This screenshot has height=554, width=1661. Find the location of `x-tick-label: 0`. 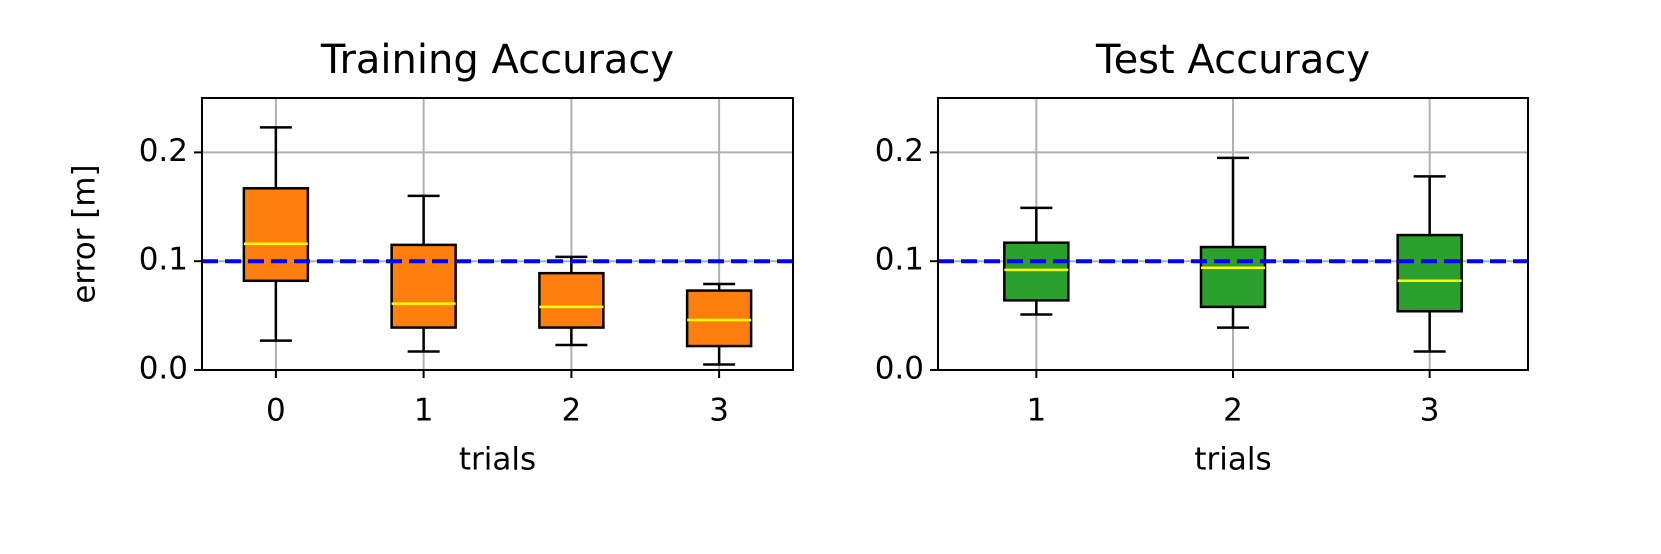

x-tick-label: 0 is located at coordinates (276, 411).